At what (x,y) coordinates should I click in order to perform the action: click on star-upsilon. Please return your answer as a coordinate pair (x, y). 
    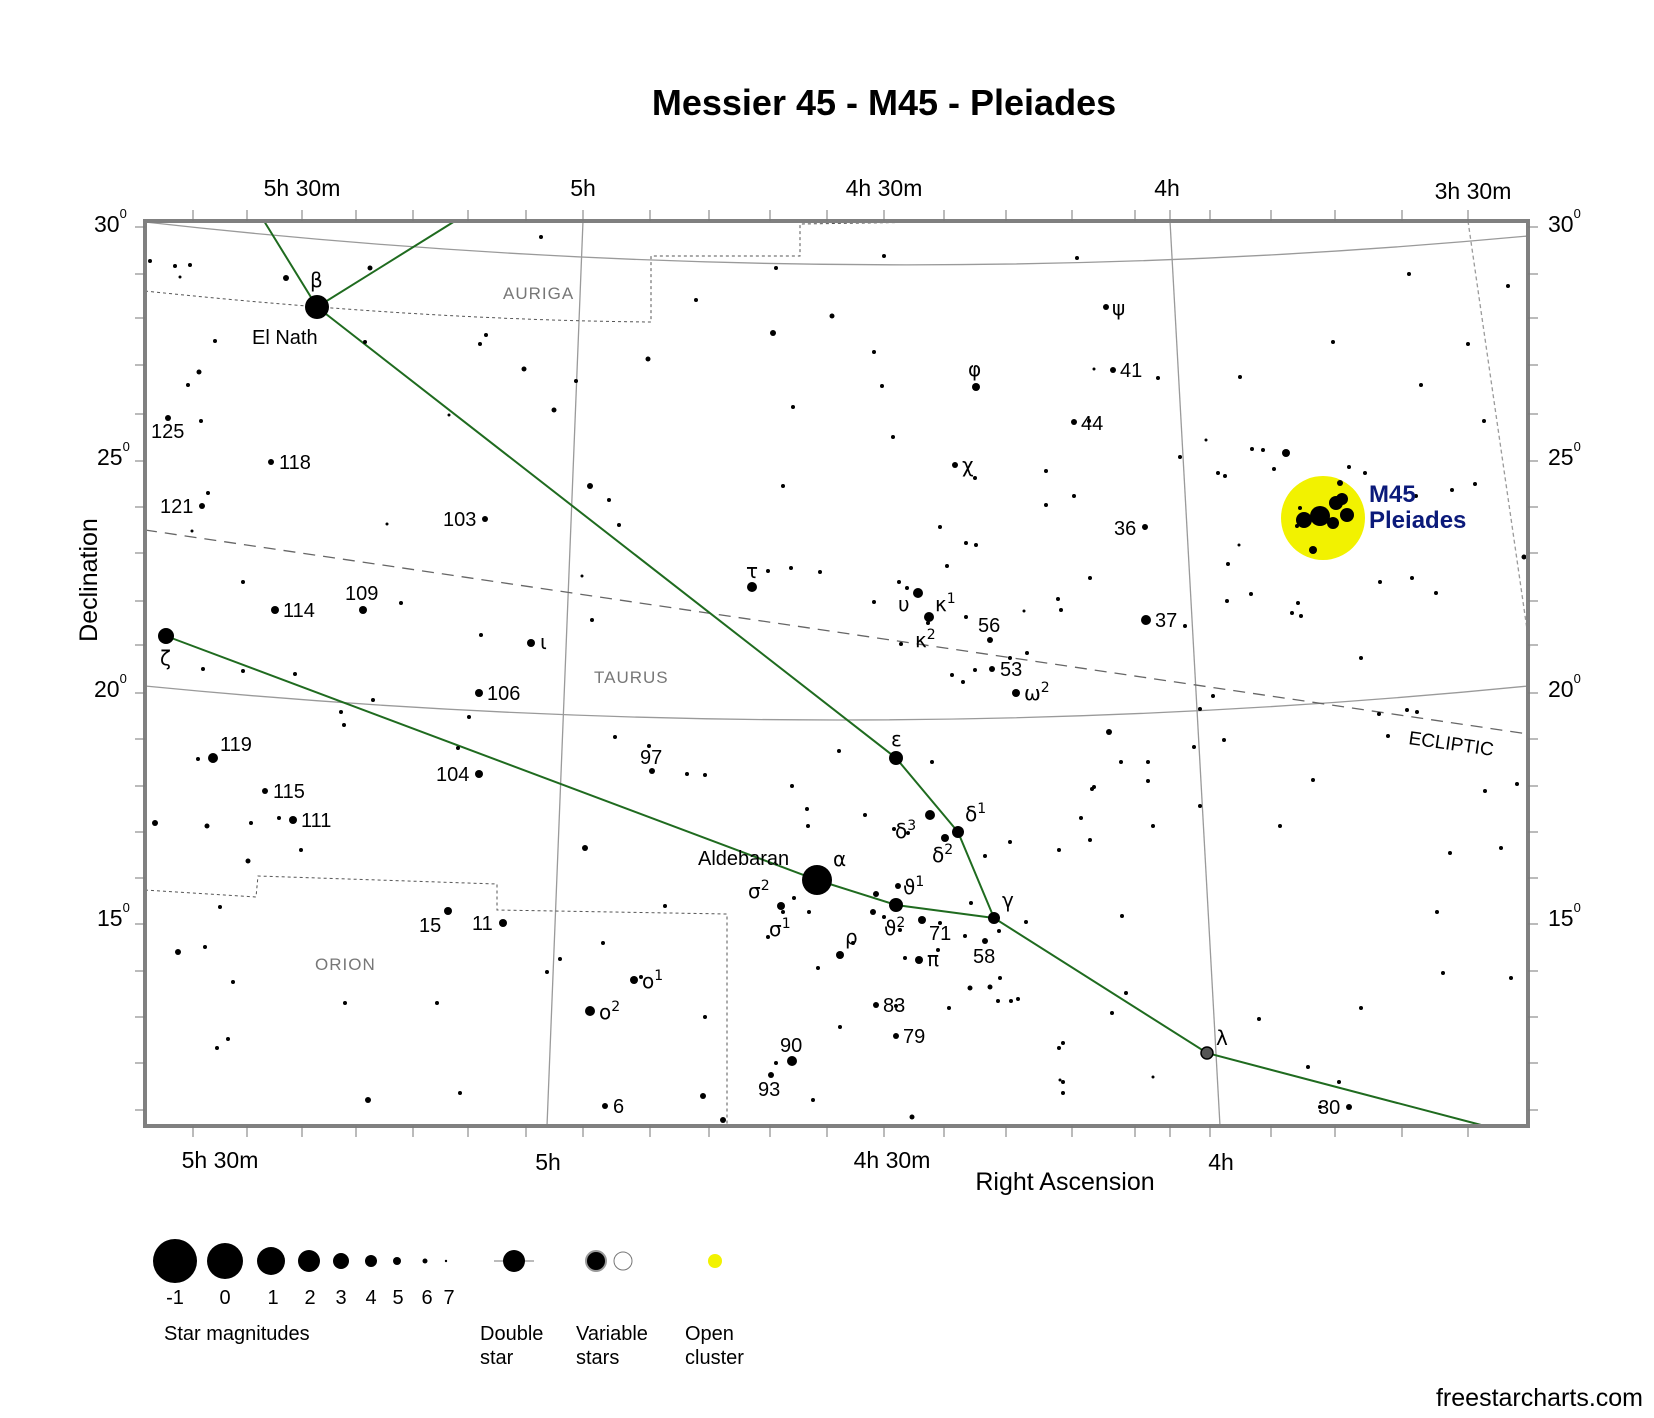
    Looking at the image, I should click on (918, 593).